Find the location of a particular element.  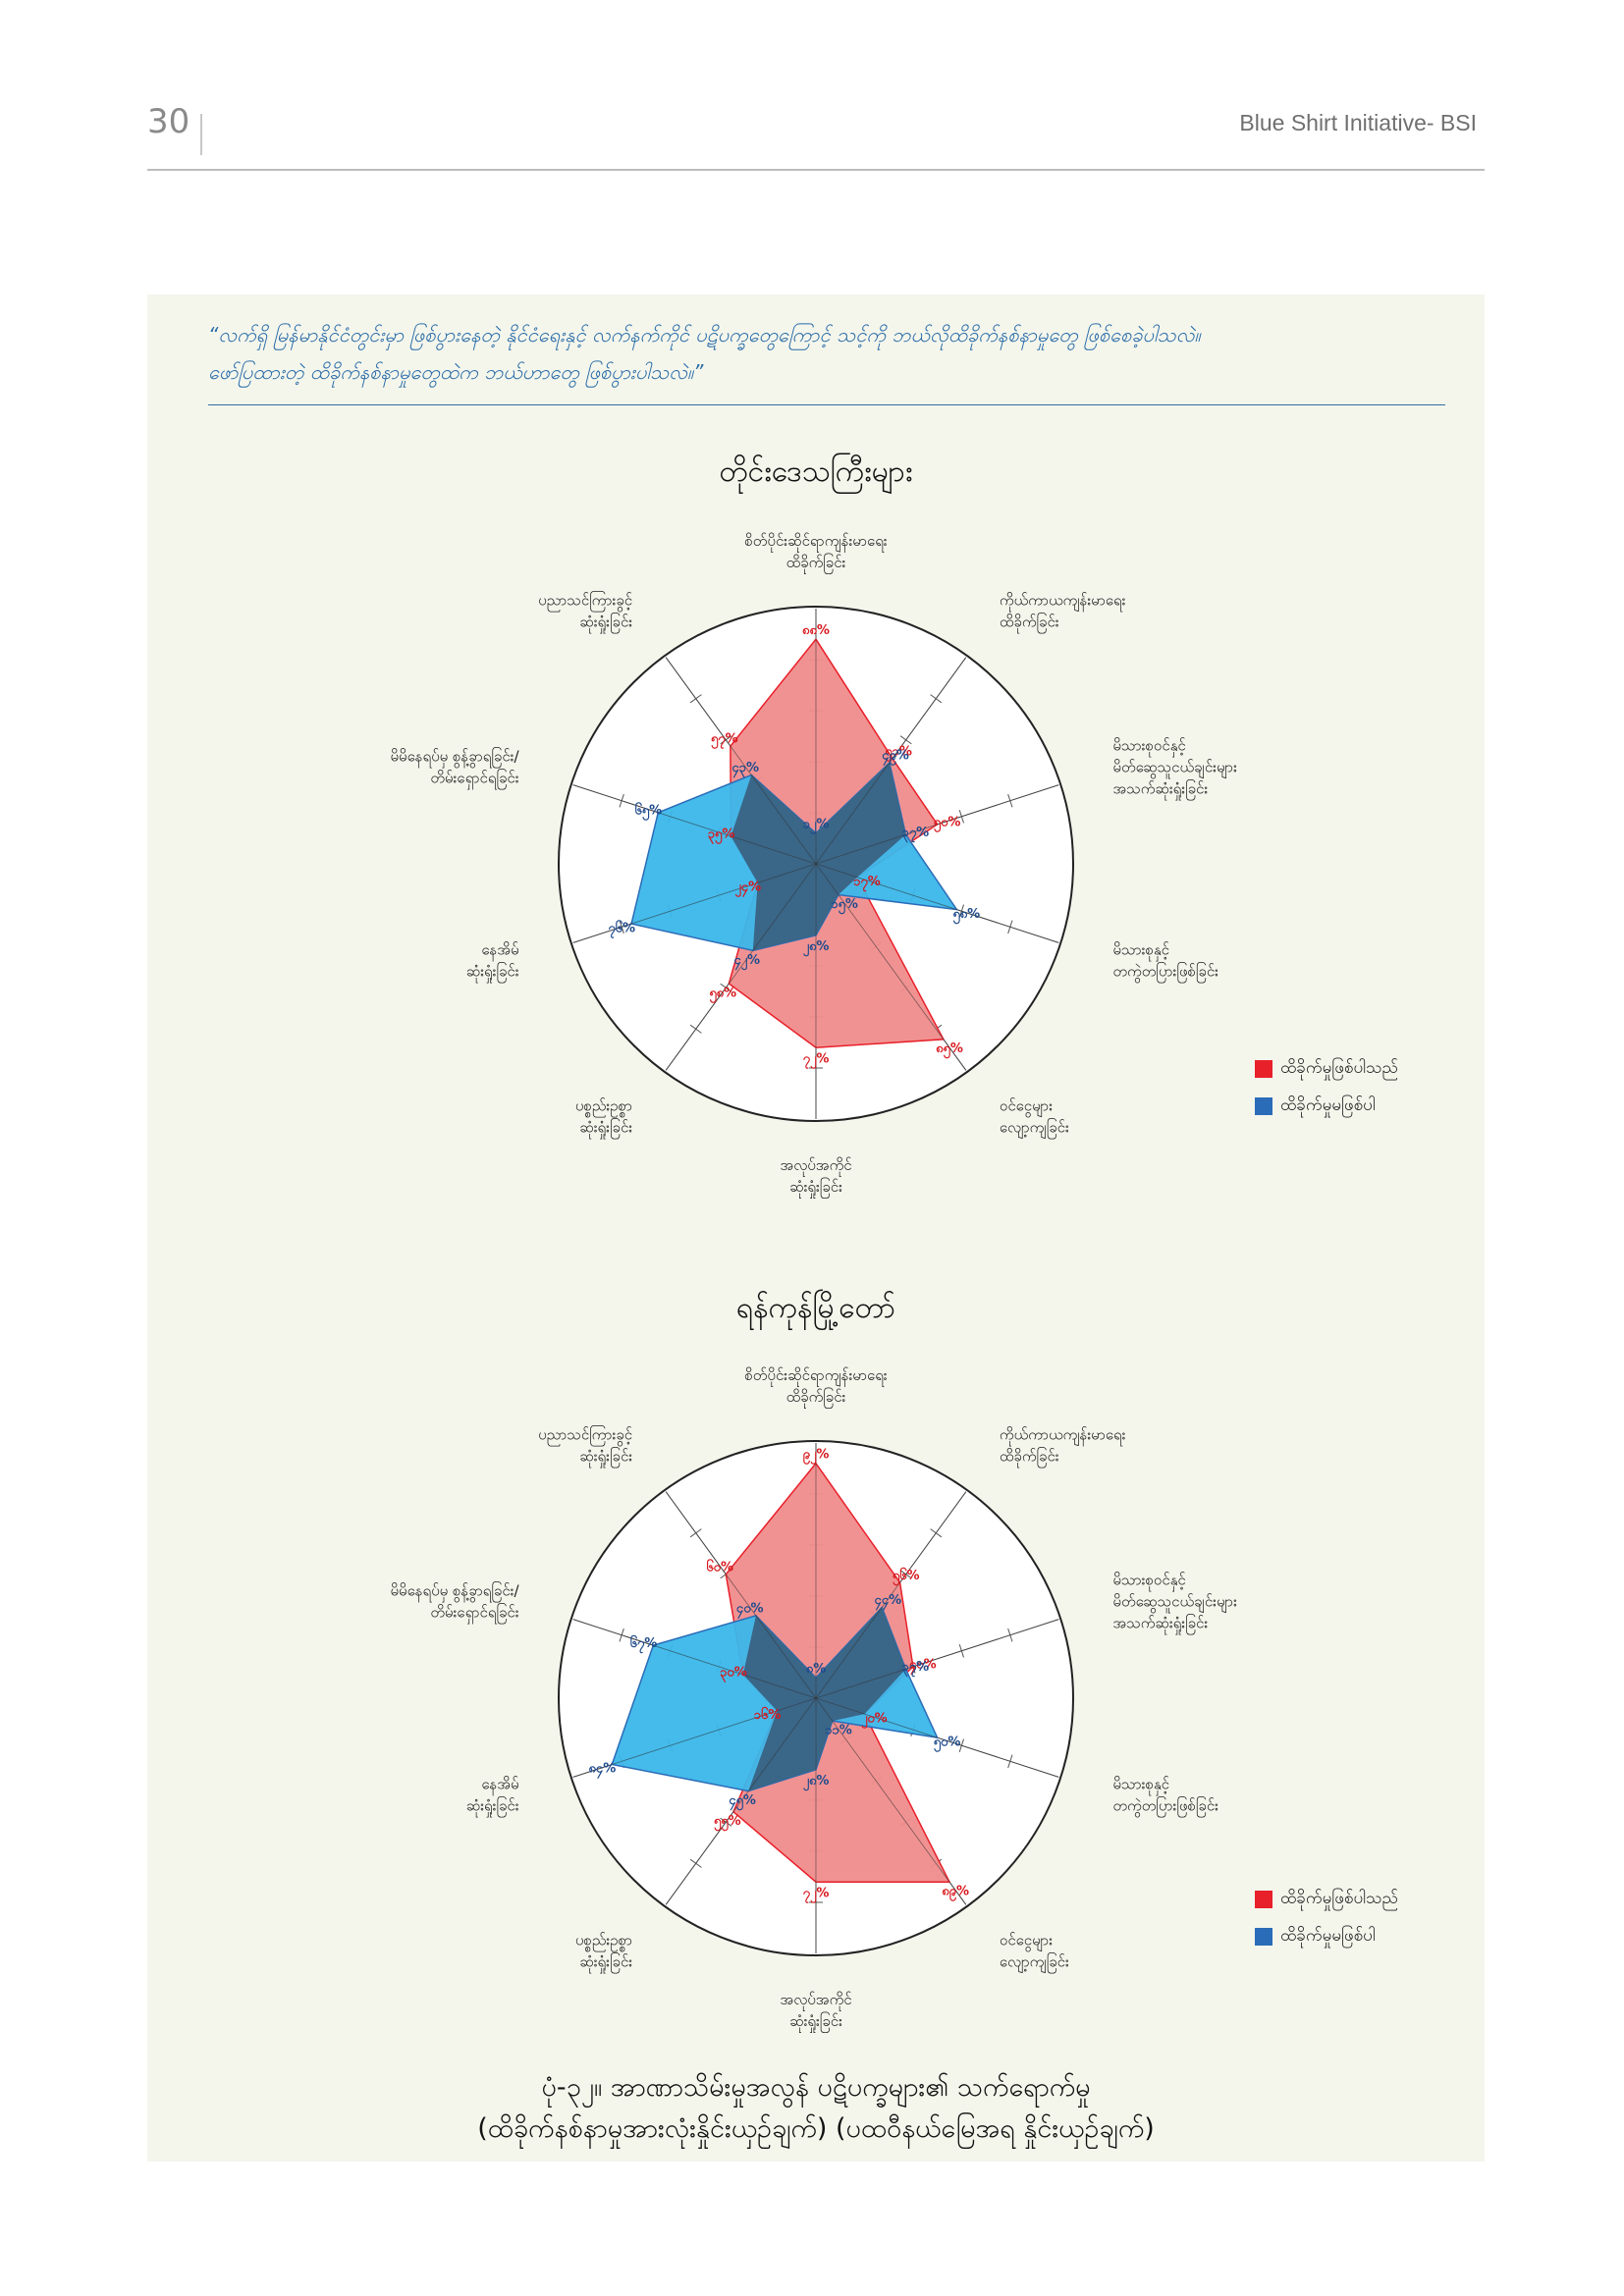

data-label-not-affected: ၄၀% is located at coordinates (750, 1610).